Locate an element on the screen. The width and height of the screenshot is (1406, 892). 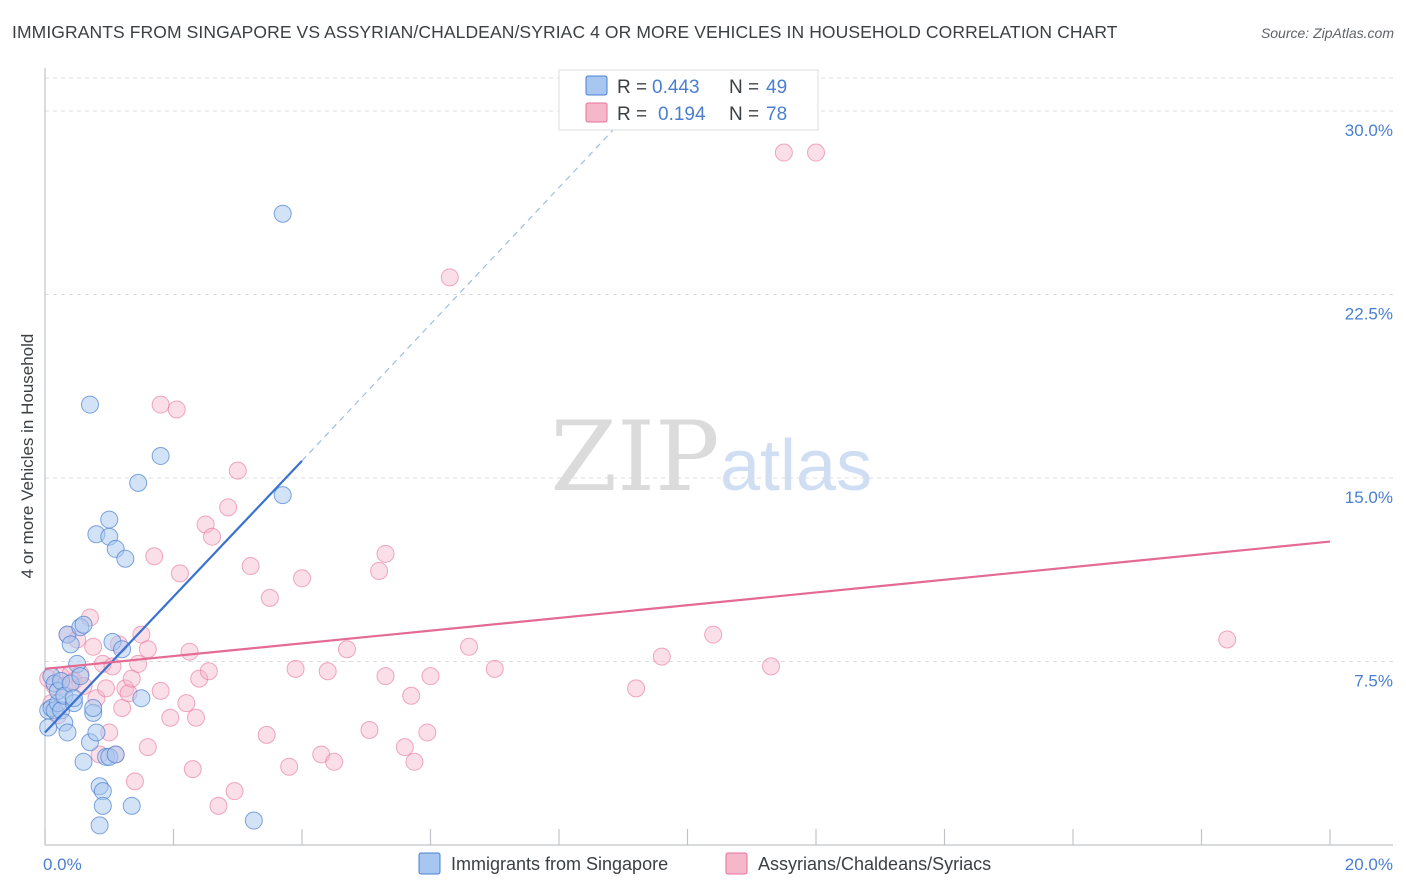
x-tick-label-max: 20.0% is located at coordinates (1369, 864).